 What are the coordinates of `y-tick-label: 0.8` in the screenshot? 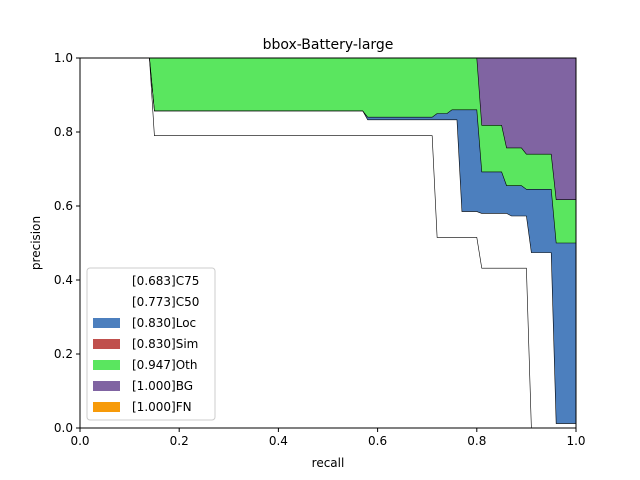 It's located at (63, 132).